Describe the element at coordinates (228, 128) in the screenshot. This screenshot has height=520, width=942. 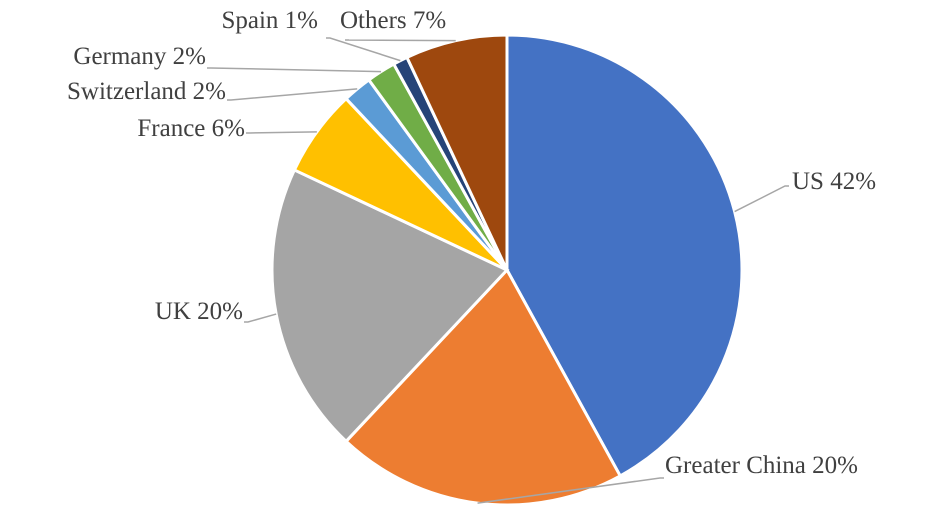
I see `value-label: 6%` at that location.